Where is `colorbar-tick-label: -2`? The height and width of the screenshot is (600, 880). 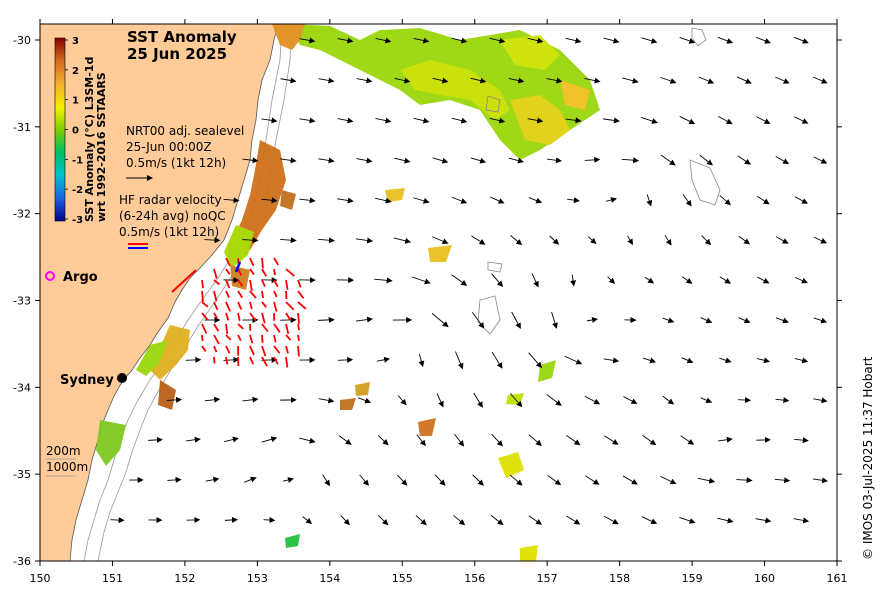 colorbar-tick-label: -2 is located at coordinates (77, 190).